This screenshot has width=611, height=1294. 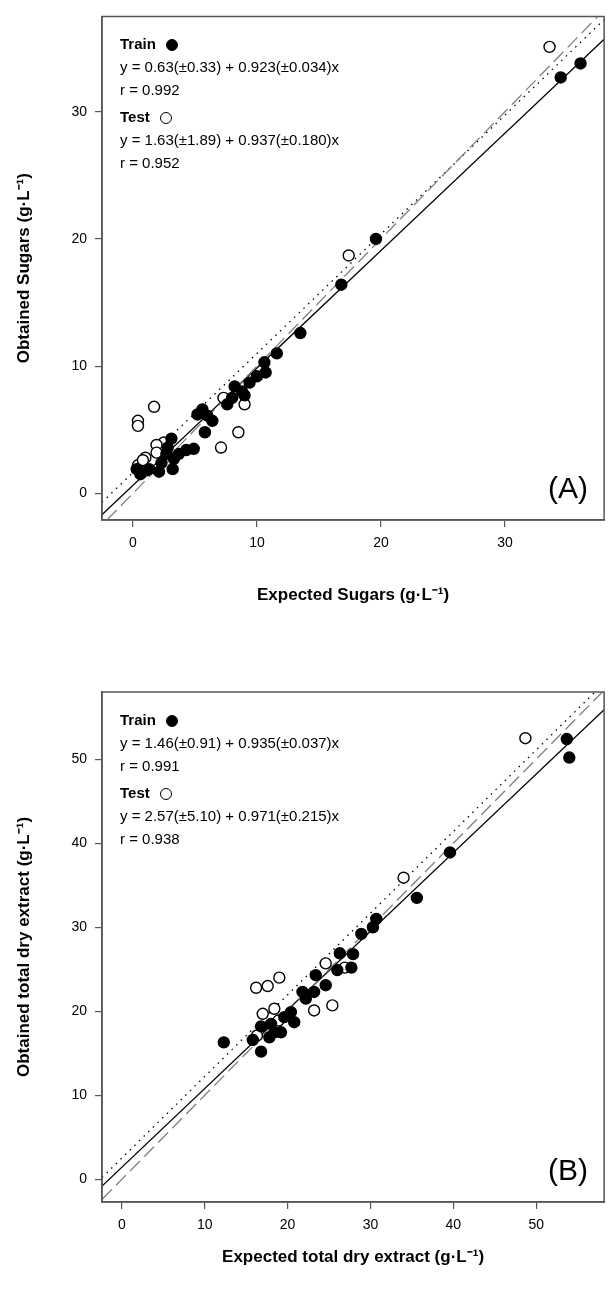 I want to click on annotation: r = 0.938, so click(x=150, y=839).